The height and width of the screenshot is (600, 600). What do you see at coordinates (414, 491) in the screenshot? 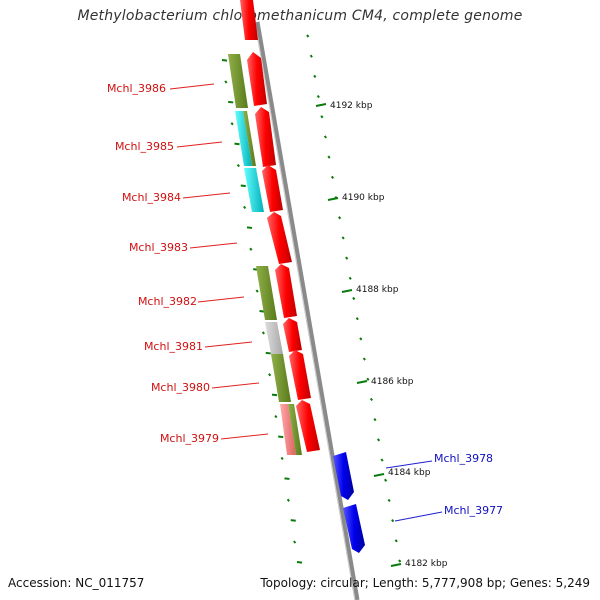
I see `label-leaders-right` at bounding box center [414, 491].